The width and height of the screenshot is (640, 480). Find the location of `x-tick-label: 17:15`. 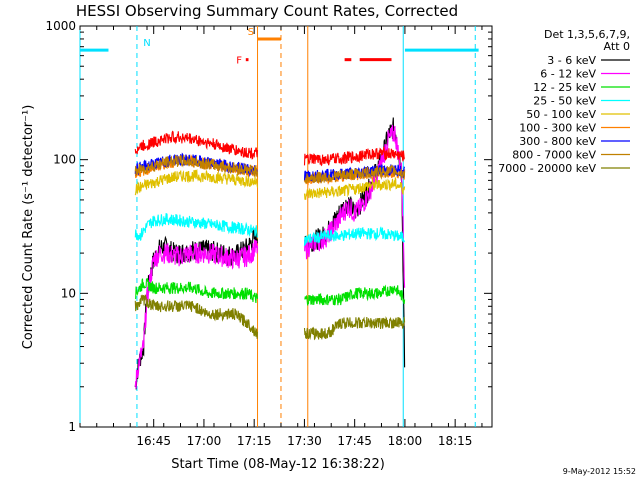

x-tick-label: 17:15 is located at coordinates (254, 441).